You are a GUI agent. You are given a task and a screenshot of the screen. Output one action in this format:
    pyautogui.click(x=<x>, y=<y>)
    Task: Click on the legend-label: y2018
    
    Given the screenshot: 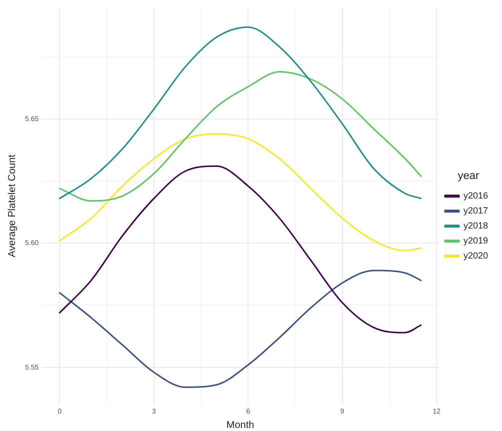 What is the action you would take?
    pyautogui.click(x=475, y=225)
    